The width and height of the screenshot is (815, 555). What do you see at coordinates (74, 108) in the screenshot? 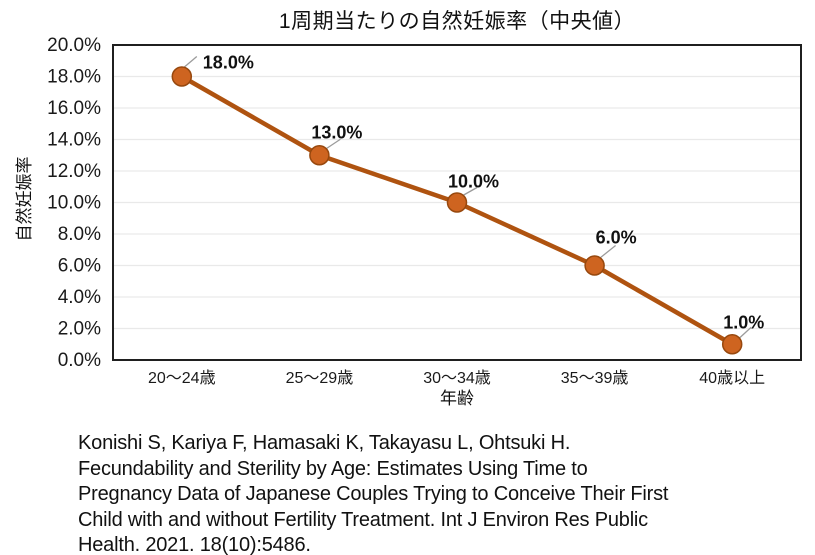
I see `y-tick-label: 16.0%` at bounding box center [74, 108].